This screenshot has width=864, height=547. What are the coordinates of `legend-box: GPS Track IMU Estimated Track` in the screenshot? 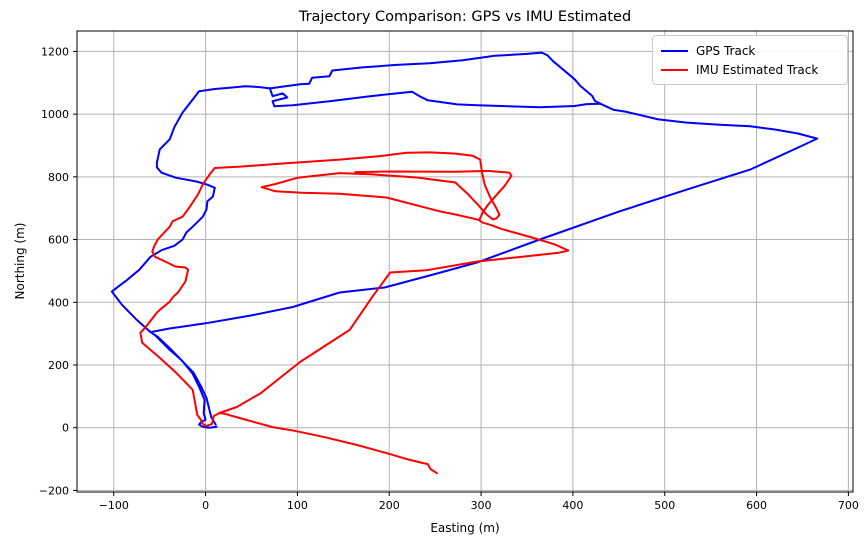 It's located at (750, 60).